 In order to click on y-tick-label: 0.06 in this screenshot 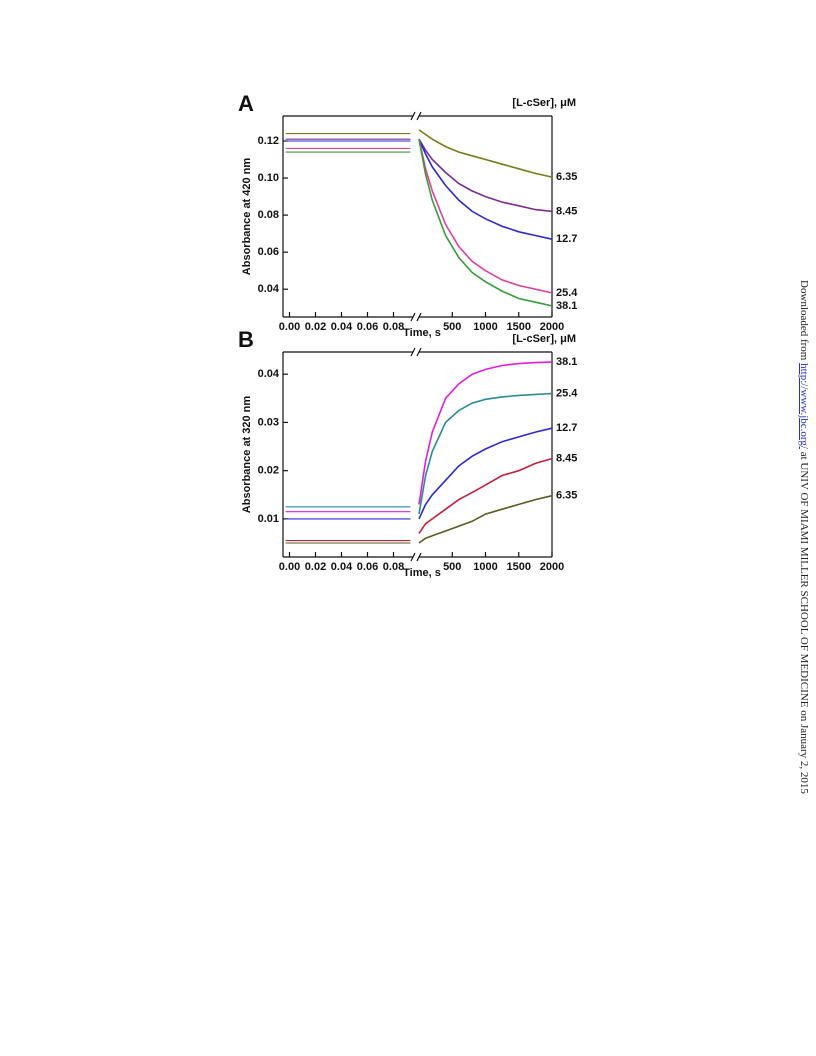, I will do `click(268, 252)`.